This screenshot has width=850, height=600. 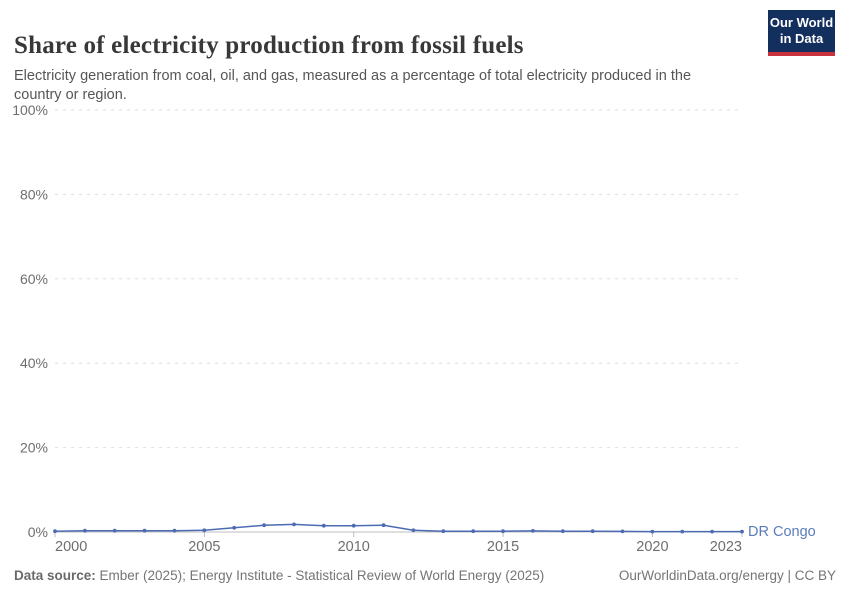 I want to click on x-tick-label: 2005, so click(x=204, y=547).